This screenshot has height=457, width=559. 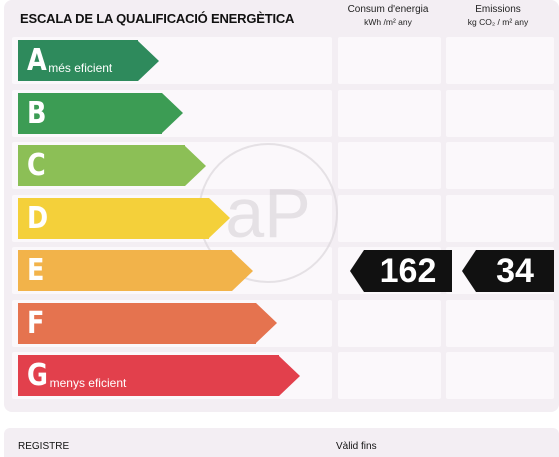 I want to click on watermark-text: aP, so click(x=268, y=213).